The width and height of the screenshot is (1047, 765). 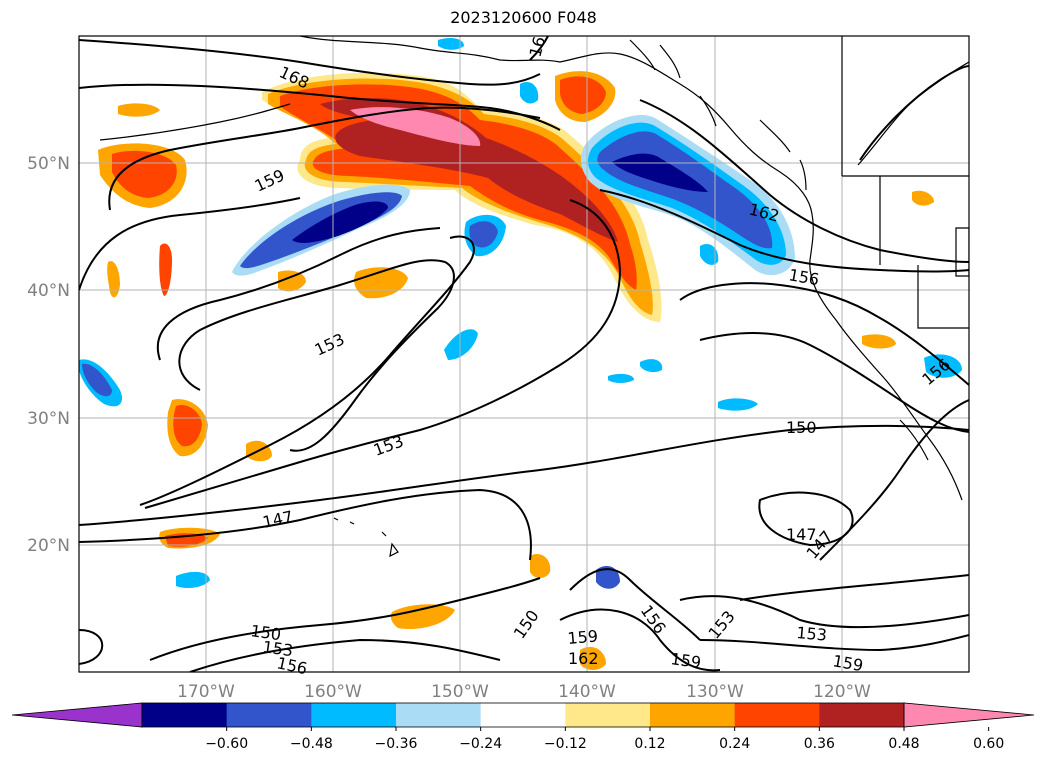 What do you see at coordinates (480, 744) in the screenshot?
I see `colorbar-tick-label: −0.24` at bounding box center [480, 744].